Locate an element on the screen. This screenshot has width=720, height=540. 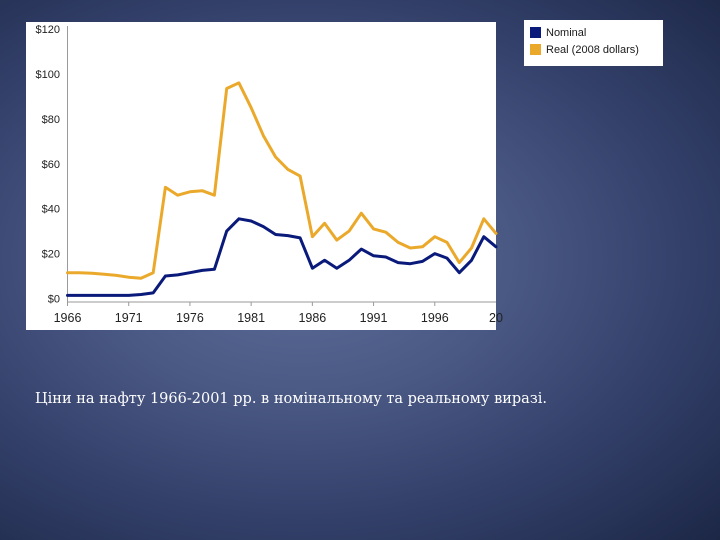
y-tick-label: $20 is located at coordinates (51, 255).